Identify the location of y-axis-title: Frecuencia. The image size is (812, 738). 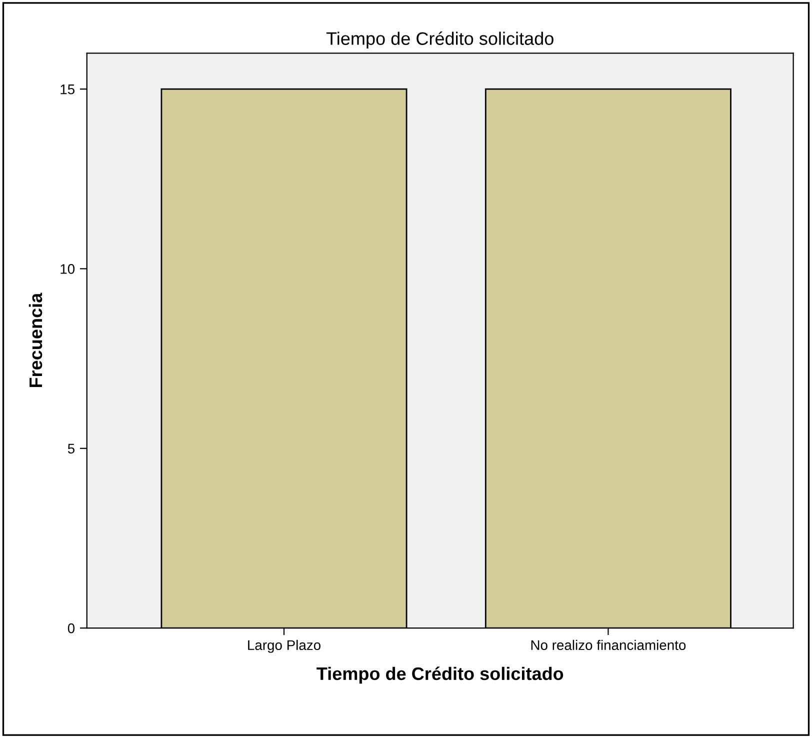
(35, 340).